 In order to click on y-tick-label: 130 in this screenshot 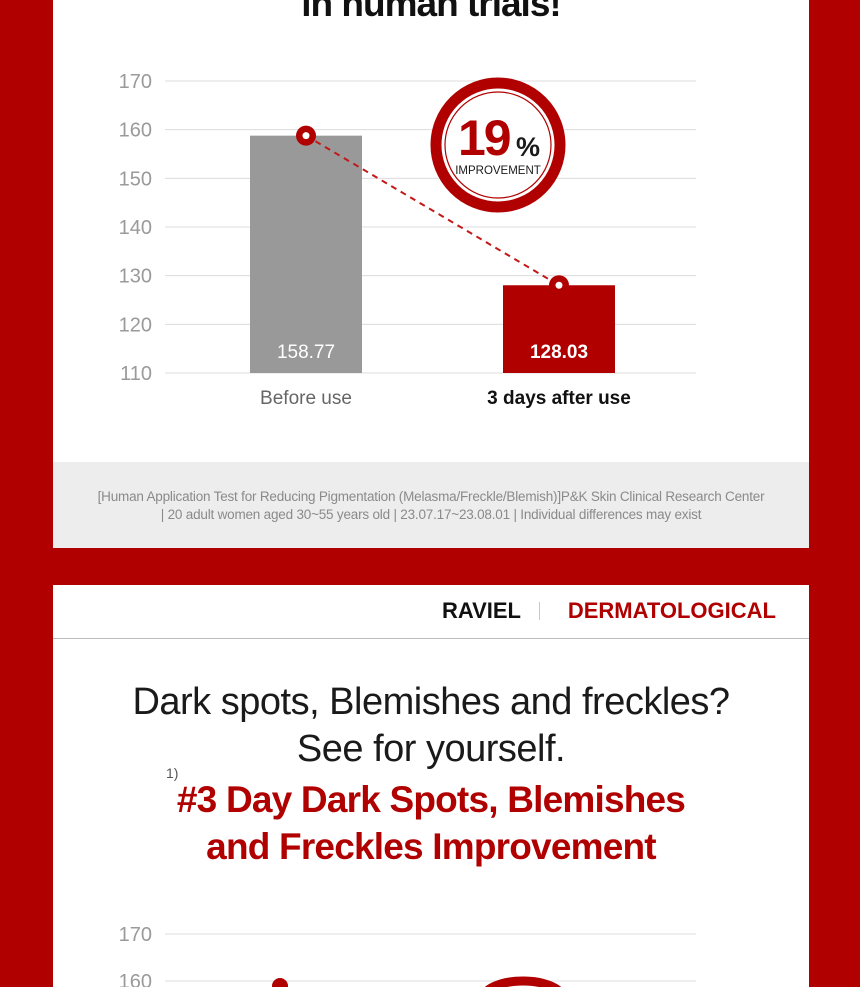, I will do `click(135, 277)`.